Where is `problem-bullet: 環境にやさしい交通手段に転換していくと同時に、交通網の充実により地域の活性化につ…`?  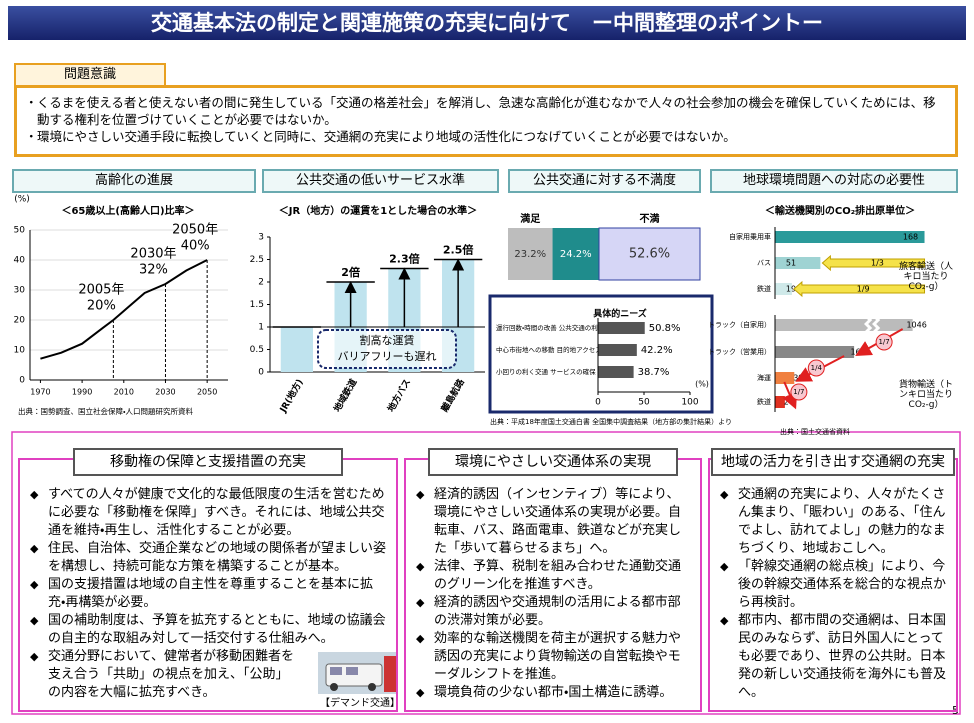
problem-bullet: 環境にやさしい交通手段に転換していくと同時に、交通網の充実により地域の活性化につ… is located at coordinates (486, 136).